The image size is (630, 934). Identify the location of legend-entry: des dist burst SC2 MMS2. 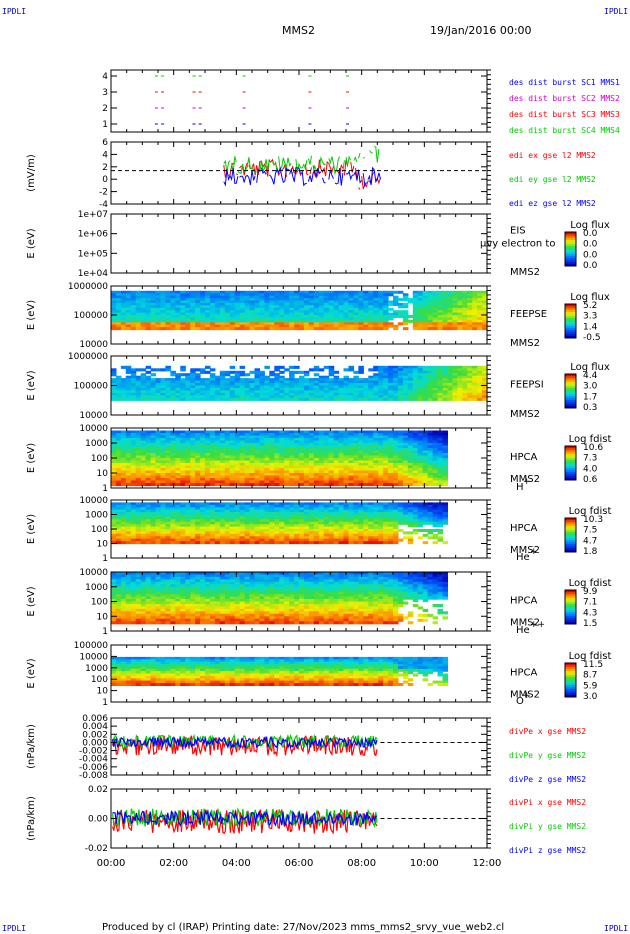
(564, 98).